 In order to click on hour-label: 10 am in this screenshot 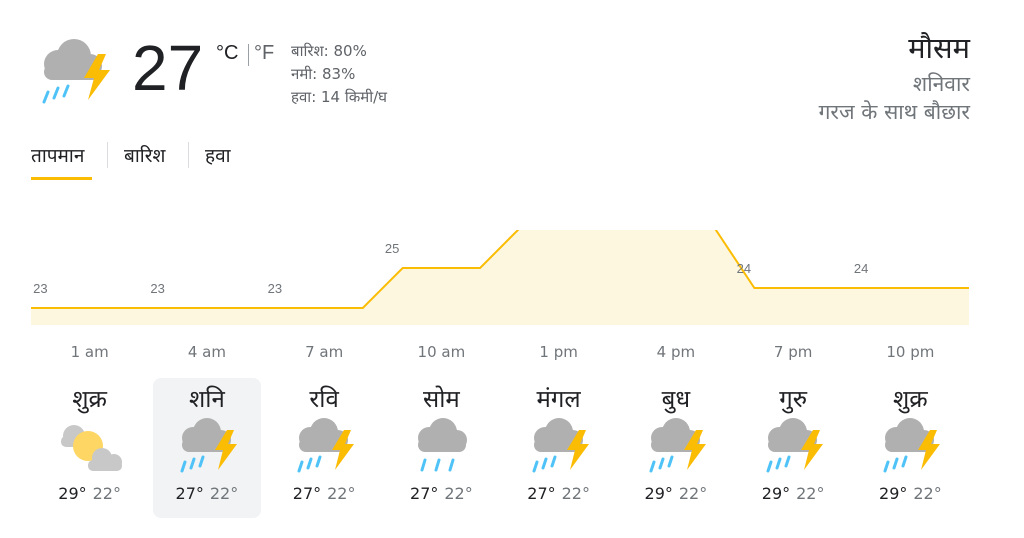, I will do `click(441, 352)`.